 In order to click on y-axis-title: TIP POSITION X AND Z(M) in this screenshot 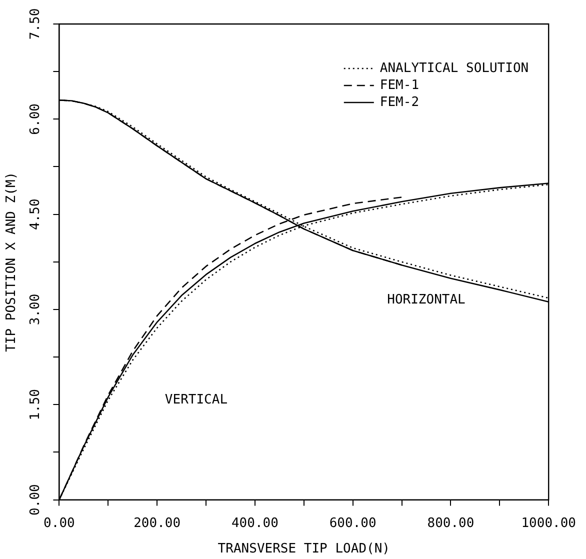, I will do `click(12, 262)`.